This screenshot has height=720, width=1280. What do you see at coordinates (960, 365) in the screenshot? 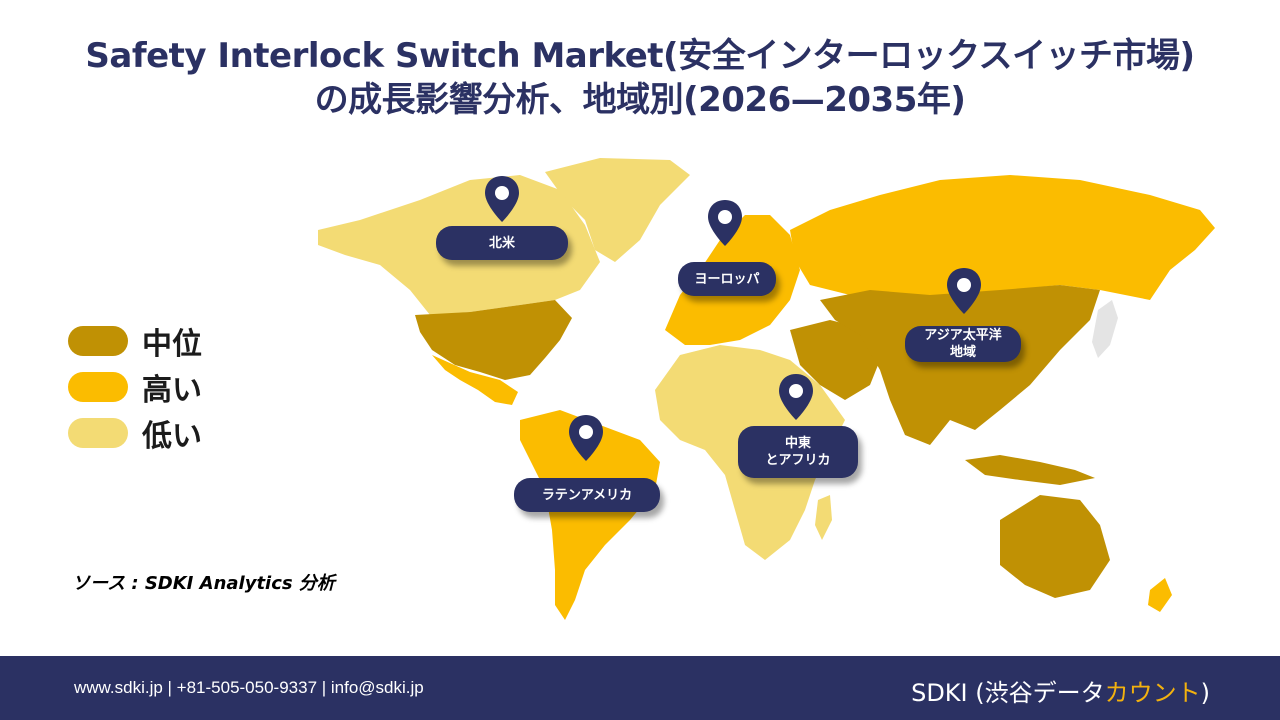
I see `asia` at bounding box center [960, 365].